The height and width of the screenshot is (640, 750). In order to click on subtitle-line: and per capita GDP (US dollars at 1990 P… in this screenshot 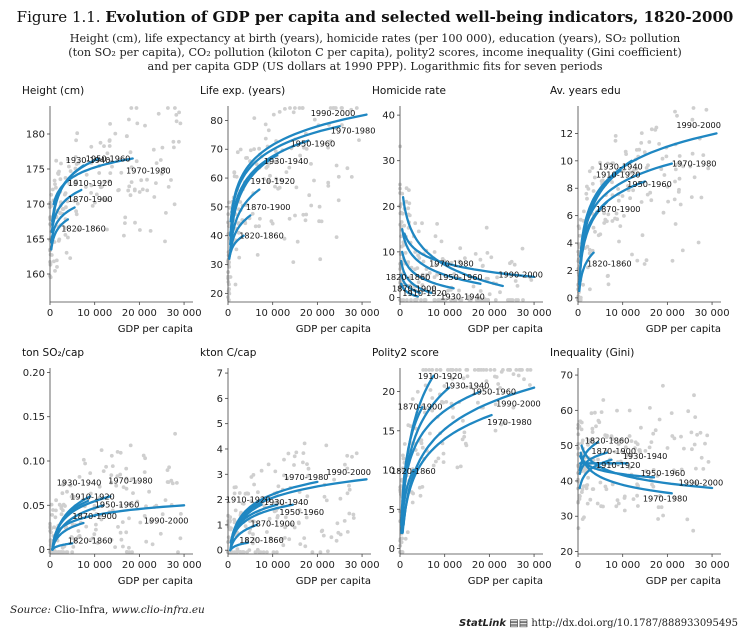, I will do `click(375, 66)`.